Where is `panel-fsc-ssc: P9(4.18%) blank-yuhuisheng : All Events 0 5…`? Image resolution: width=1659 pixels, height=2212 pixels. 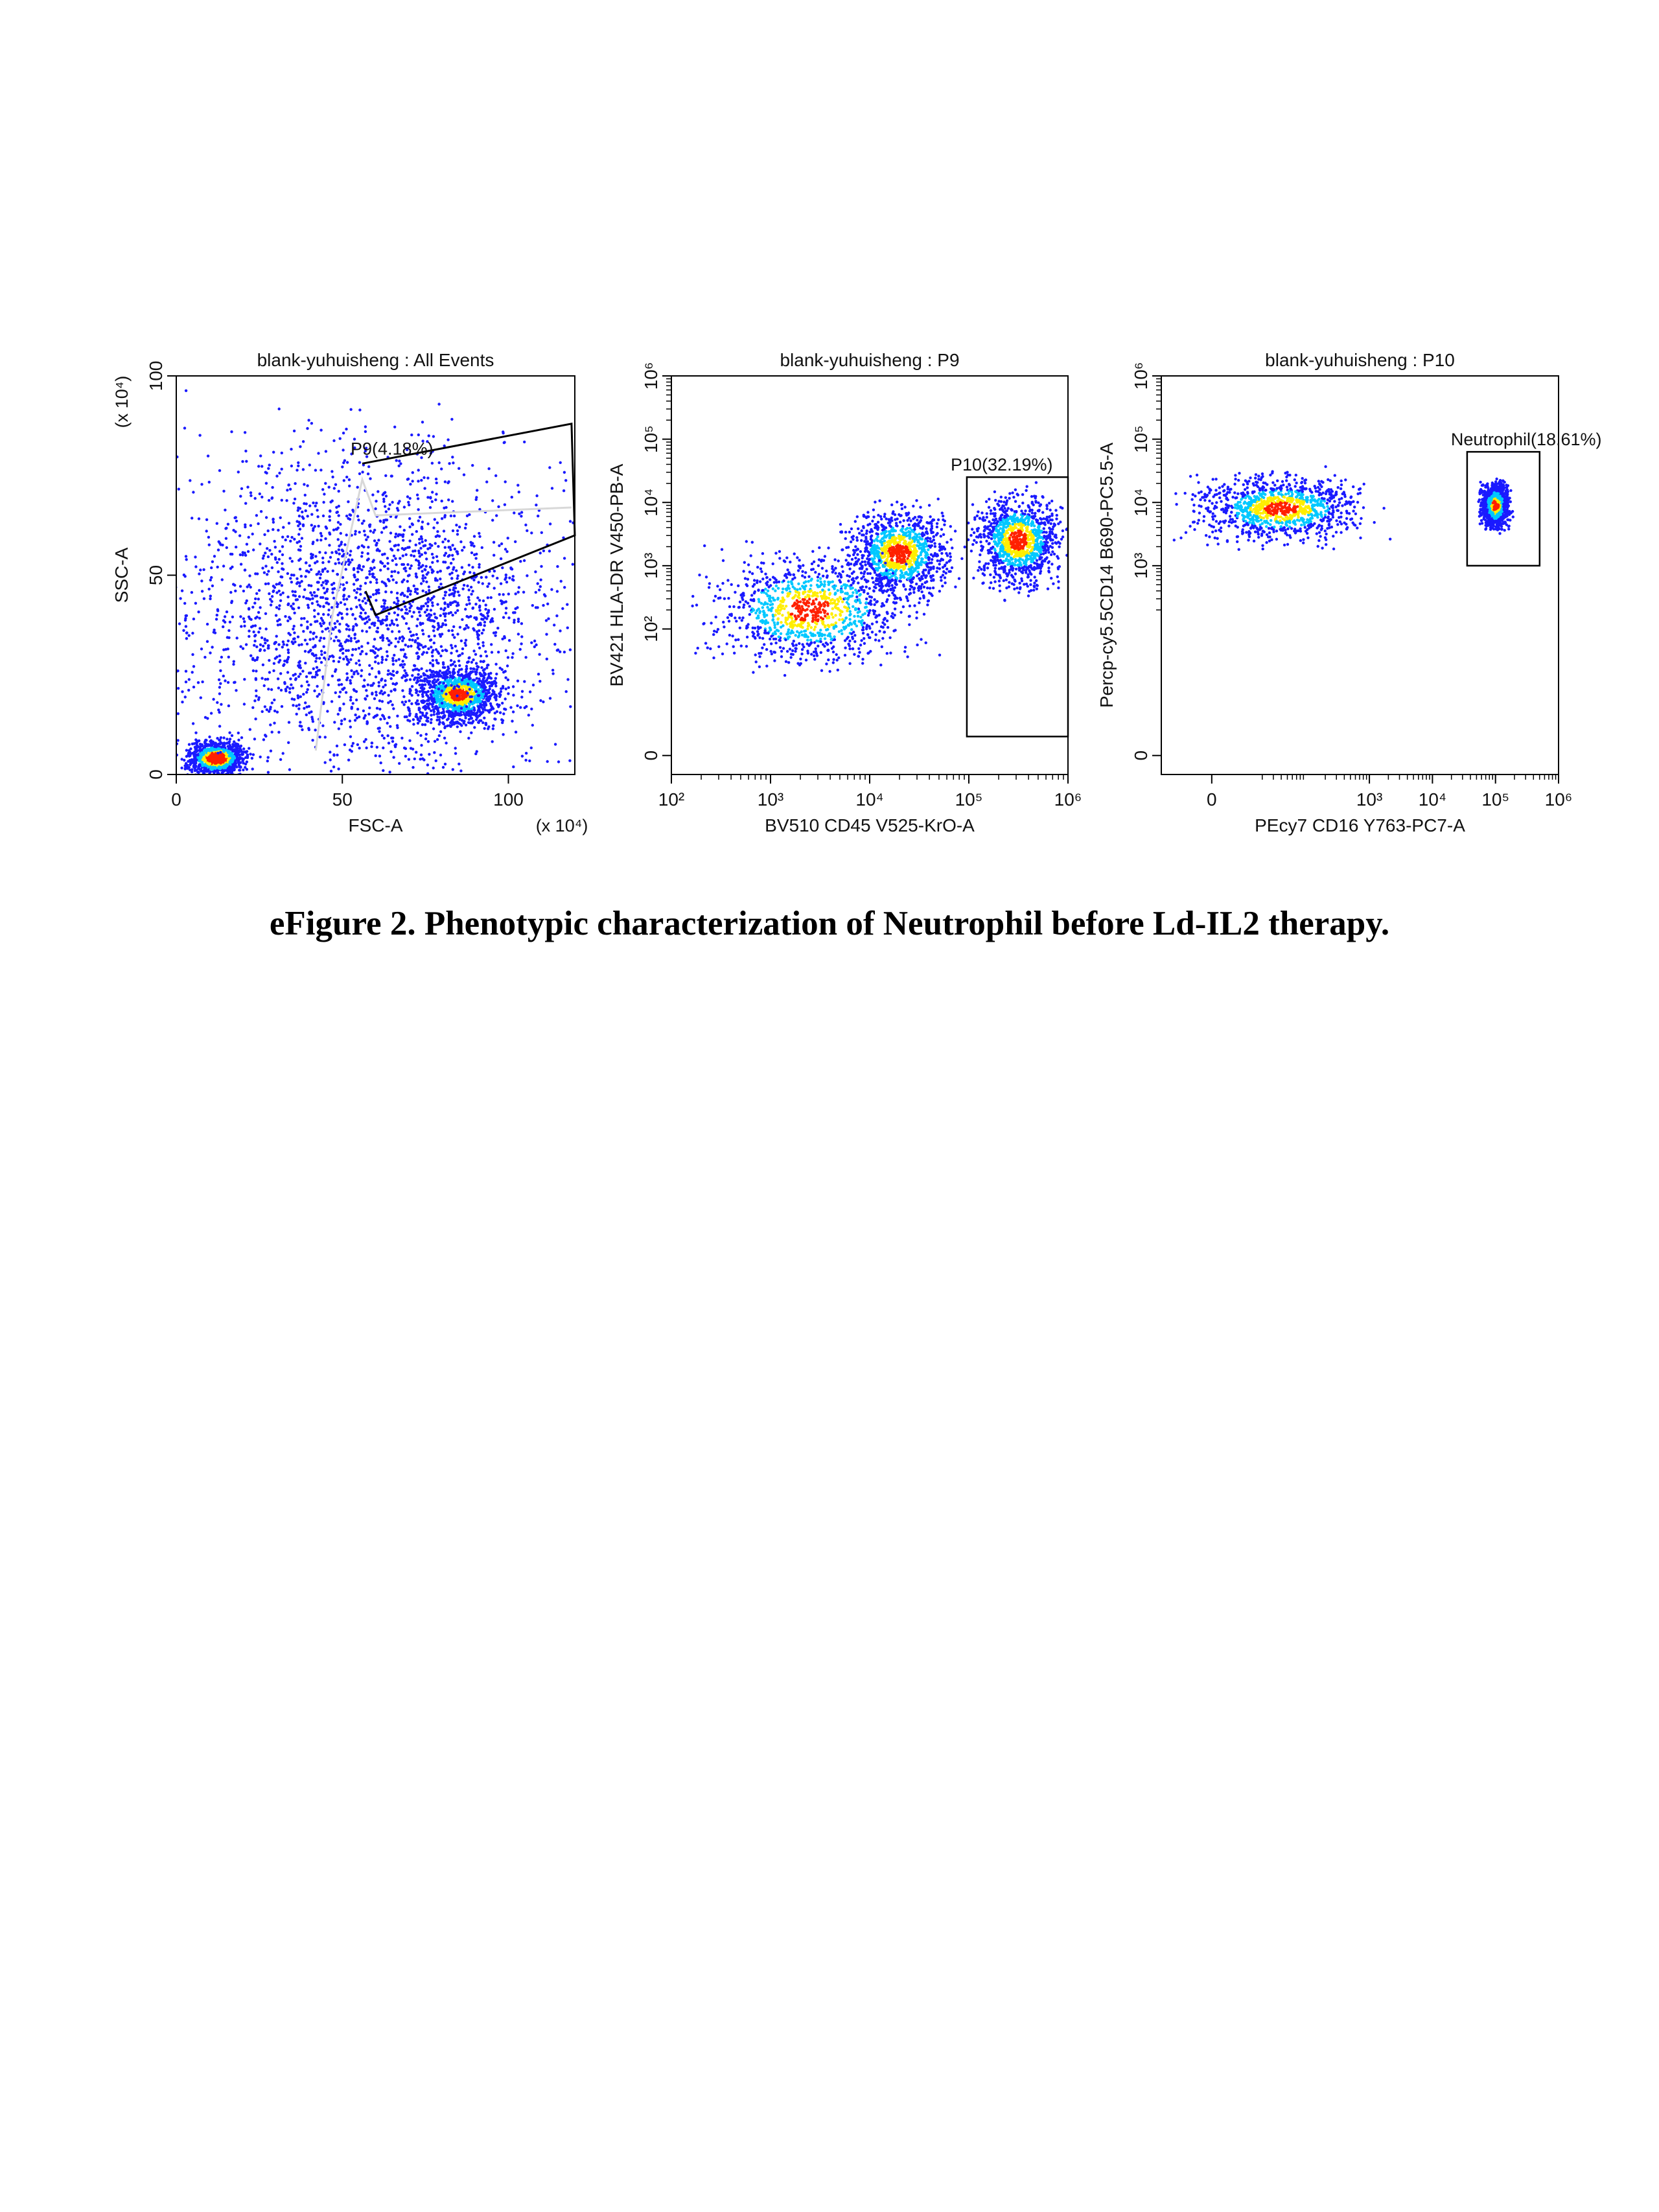 panel-fsc-ssc: P9(4.18%) blank-yuhuisheng : All Events 0 5… is located at coordinates (349, 592).